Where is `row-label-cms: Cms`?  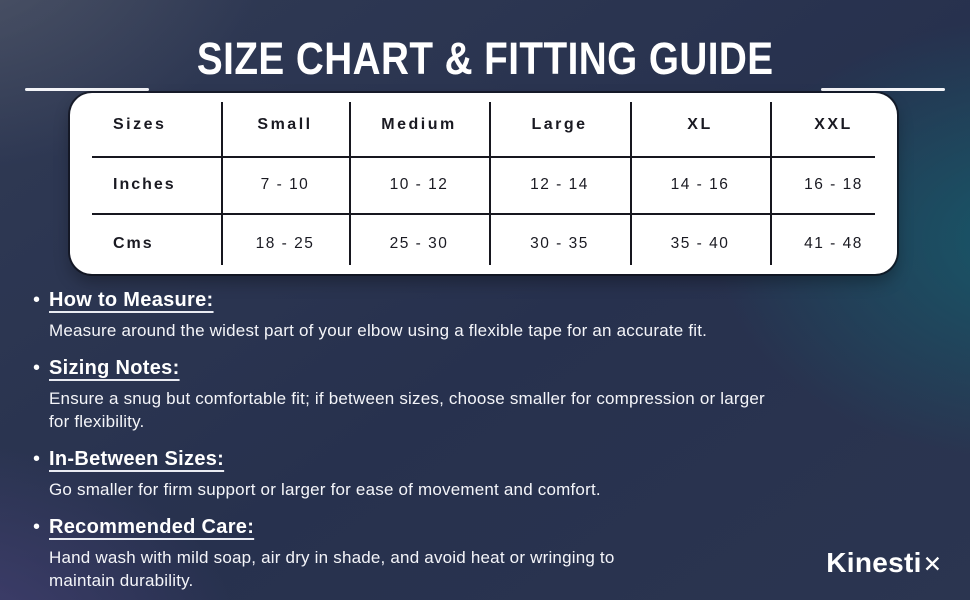 row-label-cms: Cms is located at coordinates (133, 243).